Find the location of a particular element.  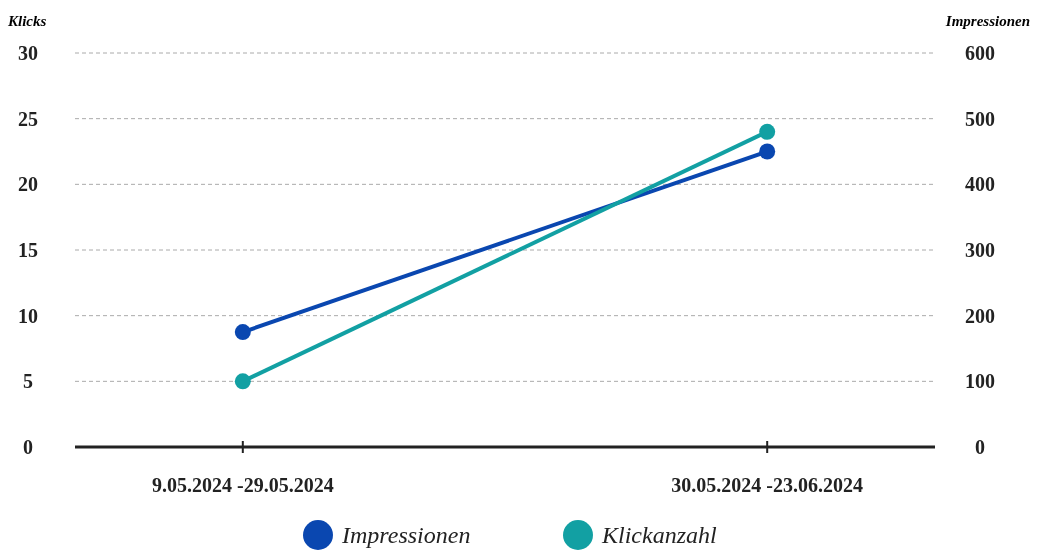

y2-tick-label: 0 is located at coordinates (980, 447).